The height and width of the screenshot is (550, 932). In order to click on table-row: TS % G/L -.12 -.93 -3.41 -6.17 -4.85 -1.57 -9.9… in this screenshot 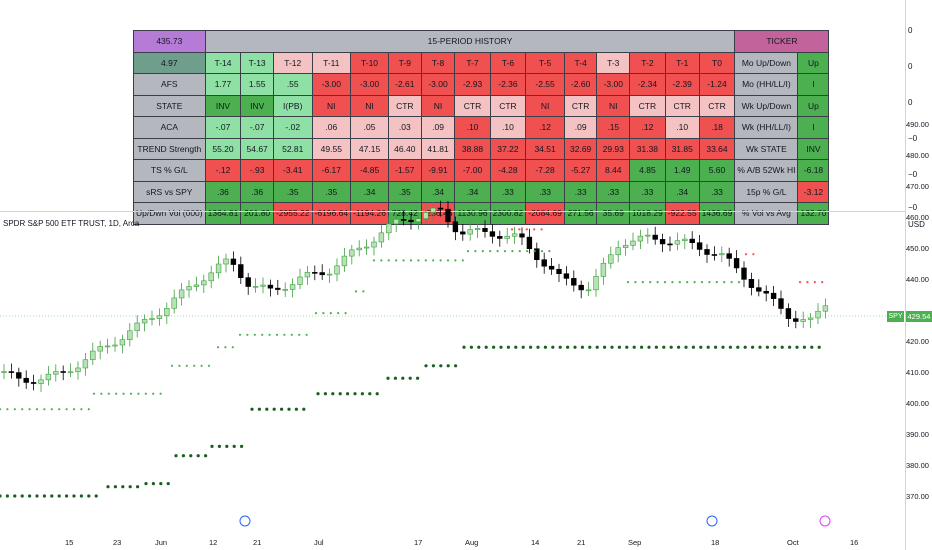, I will do `click(481, 170)`.